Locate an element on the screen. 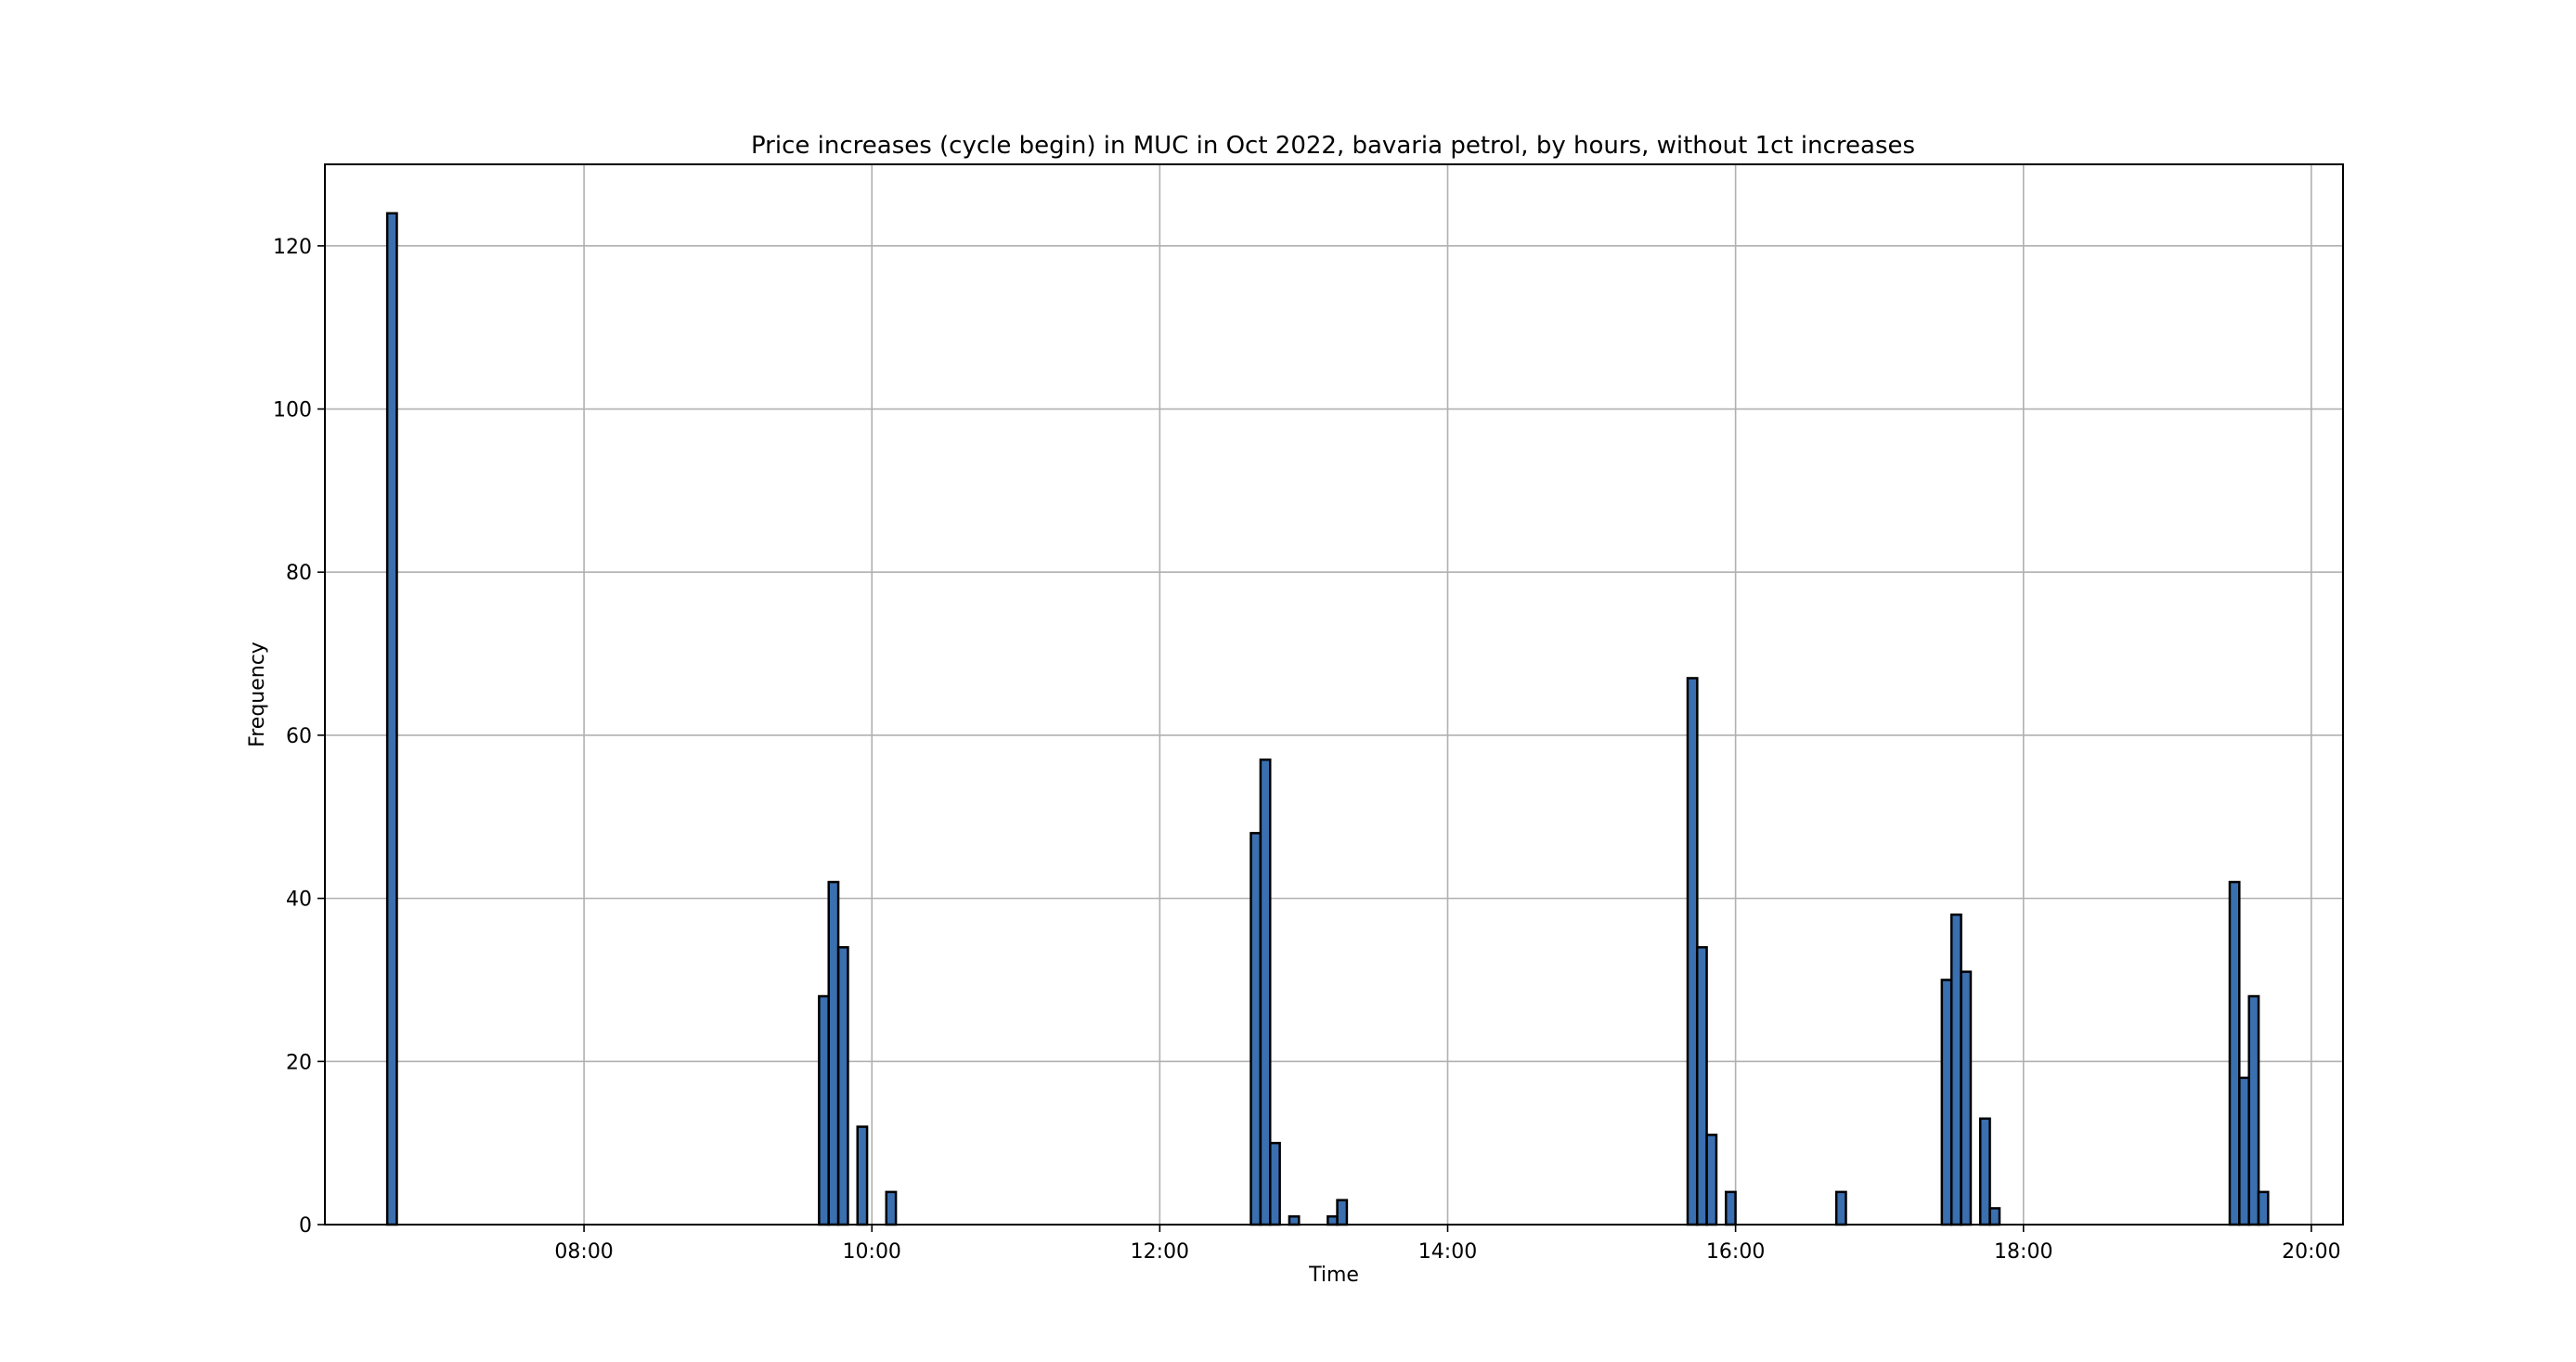 Image resolution: width=2576 pixels, height=1362 pixels. x-tick-label: 20:00 is located at coordinates (2311, 1252).